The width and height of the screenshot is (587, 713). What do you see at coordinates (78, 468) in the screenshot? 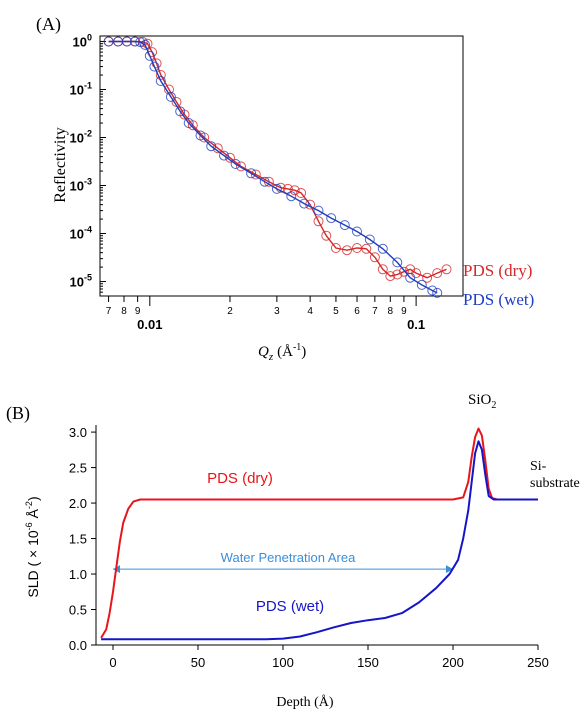
I see `y-tick-label-b: 2.5` at bounding box center [78, 468].